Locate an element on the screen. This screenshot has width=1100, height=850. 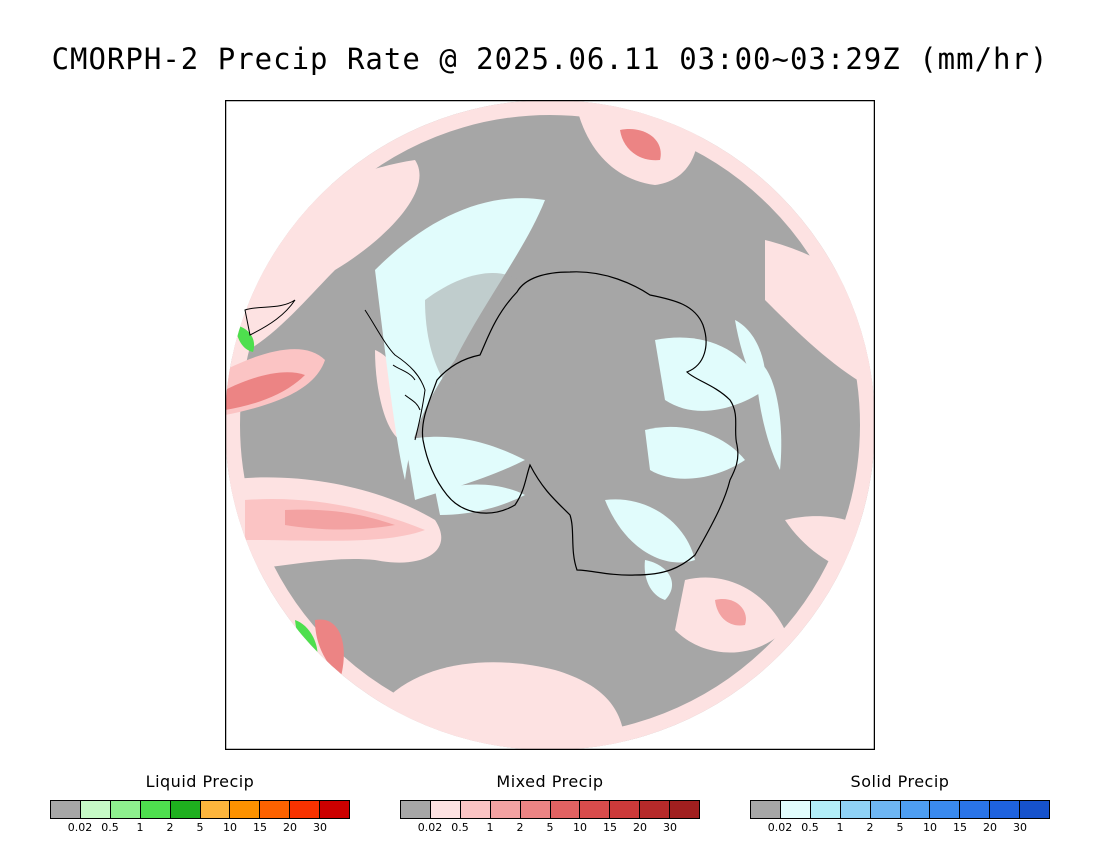
legend-swatches-solid is located at coordinates (900, 809).